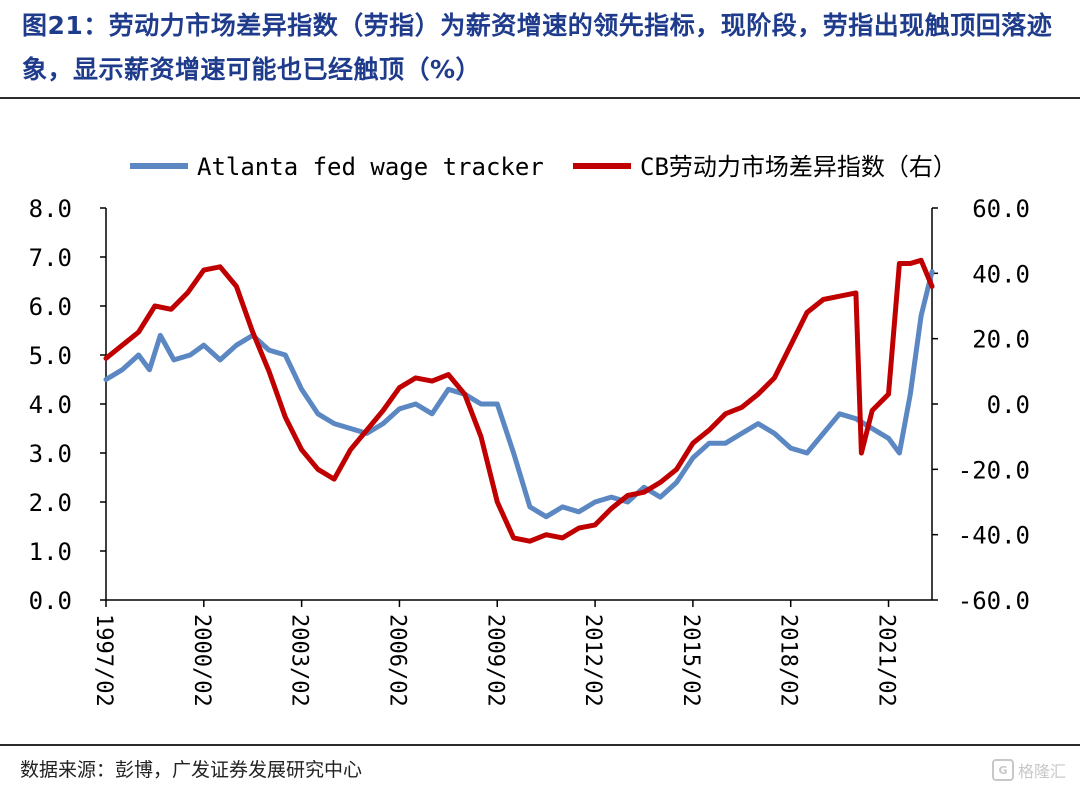 The image size is (1080, 794). I want to click on x-tick-label: 2000/02, so click(201, 660).